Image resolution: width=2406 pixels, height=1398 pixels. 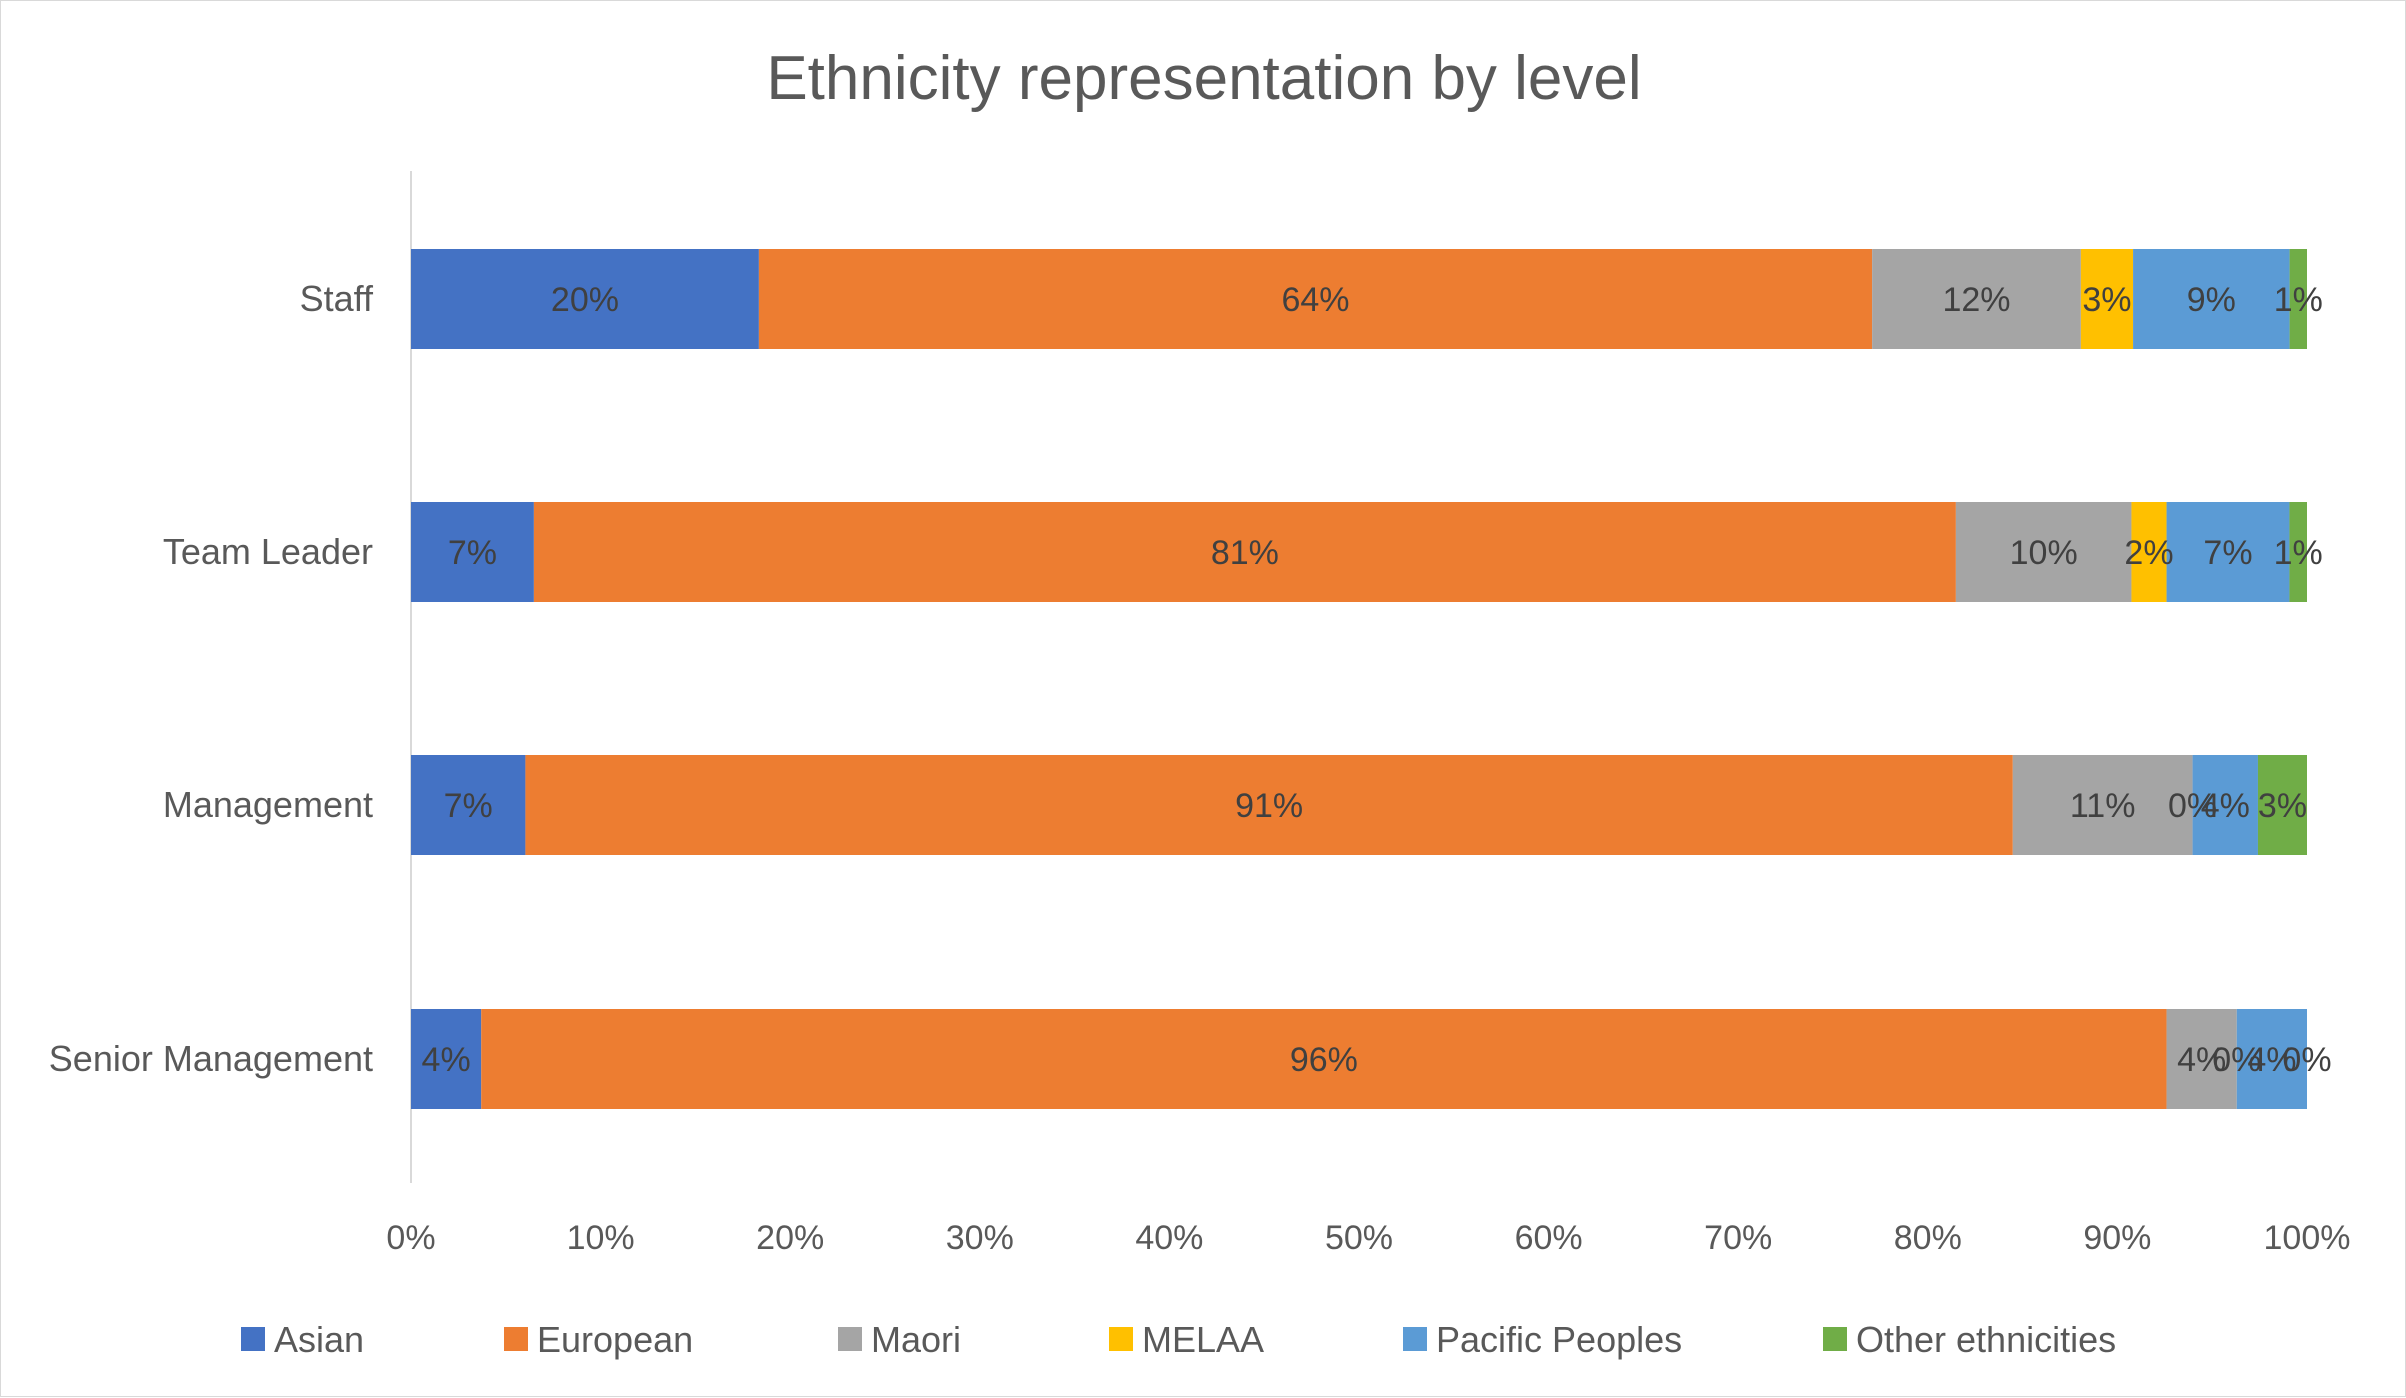 I want to click on data-label-staff-melaa: 3%, so click(x=2106, y=300).